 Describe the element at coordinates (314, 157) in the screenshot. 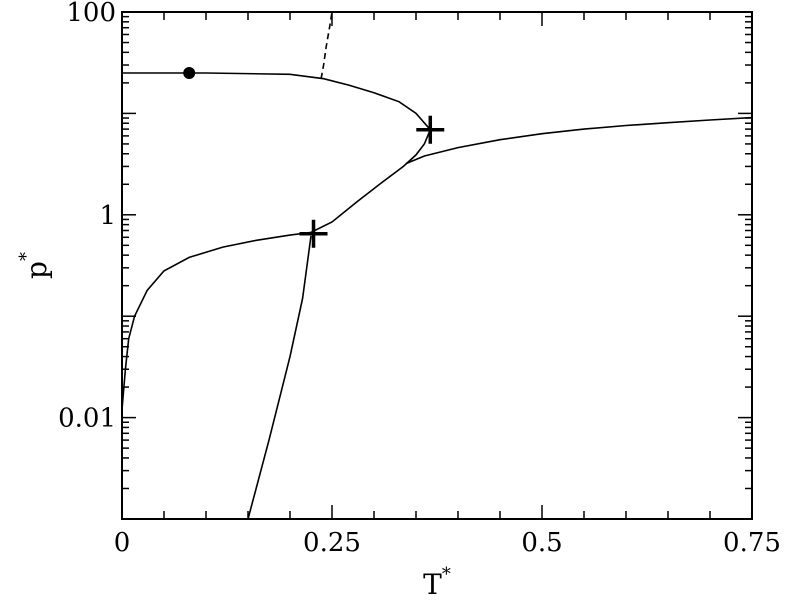

I see `marker-layer` at that location.